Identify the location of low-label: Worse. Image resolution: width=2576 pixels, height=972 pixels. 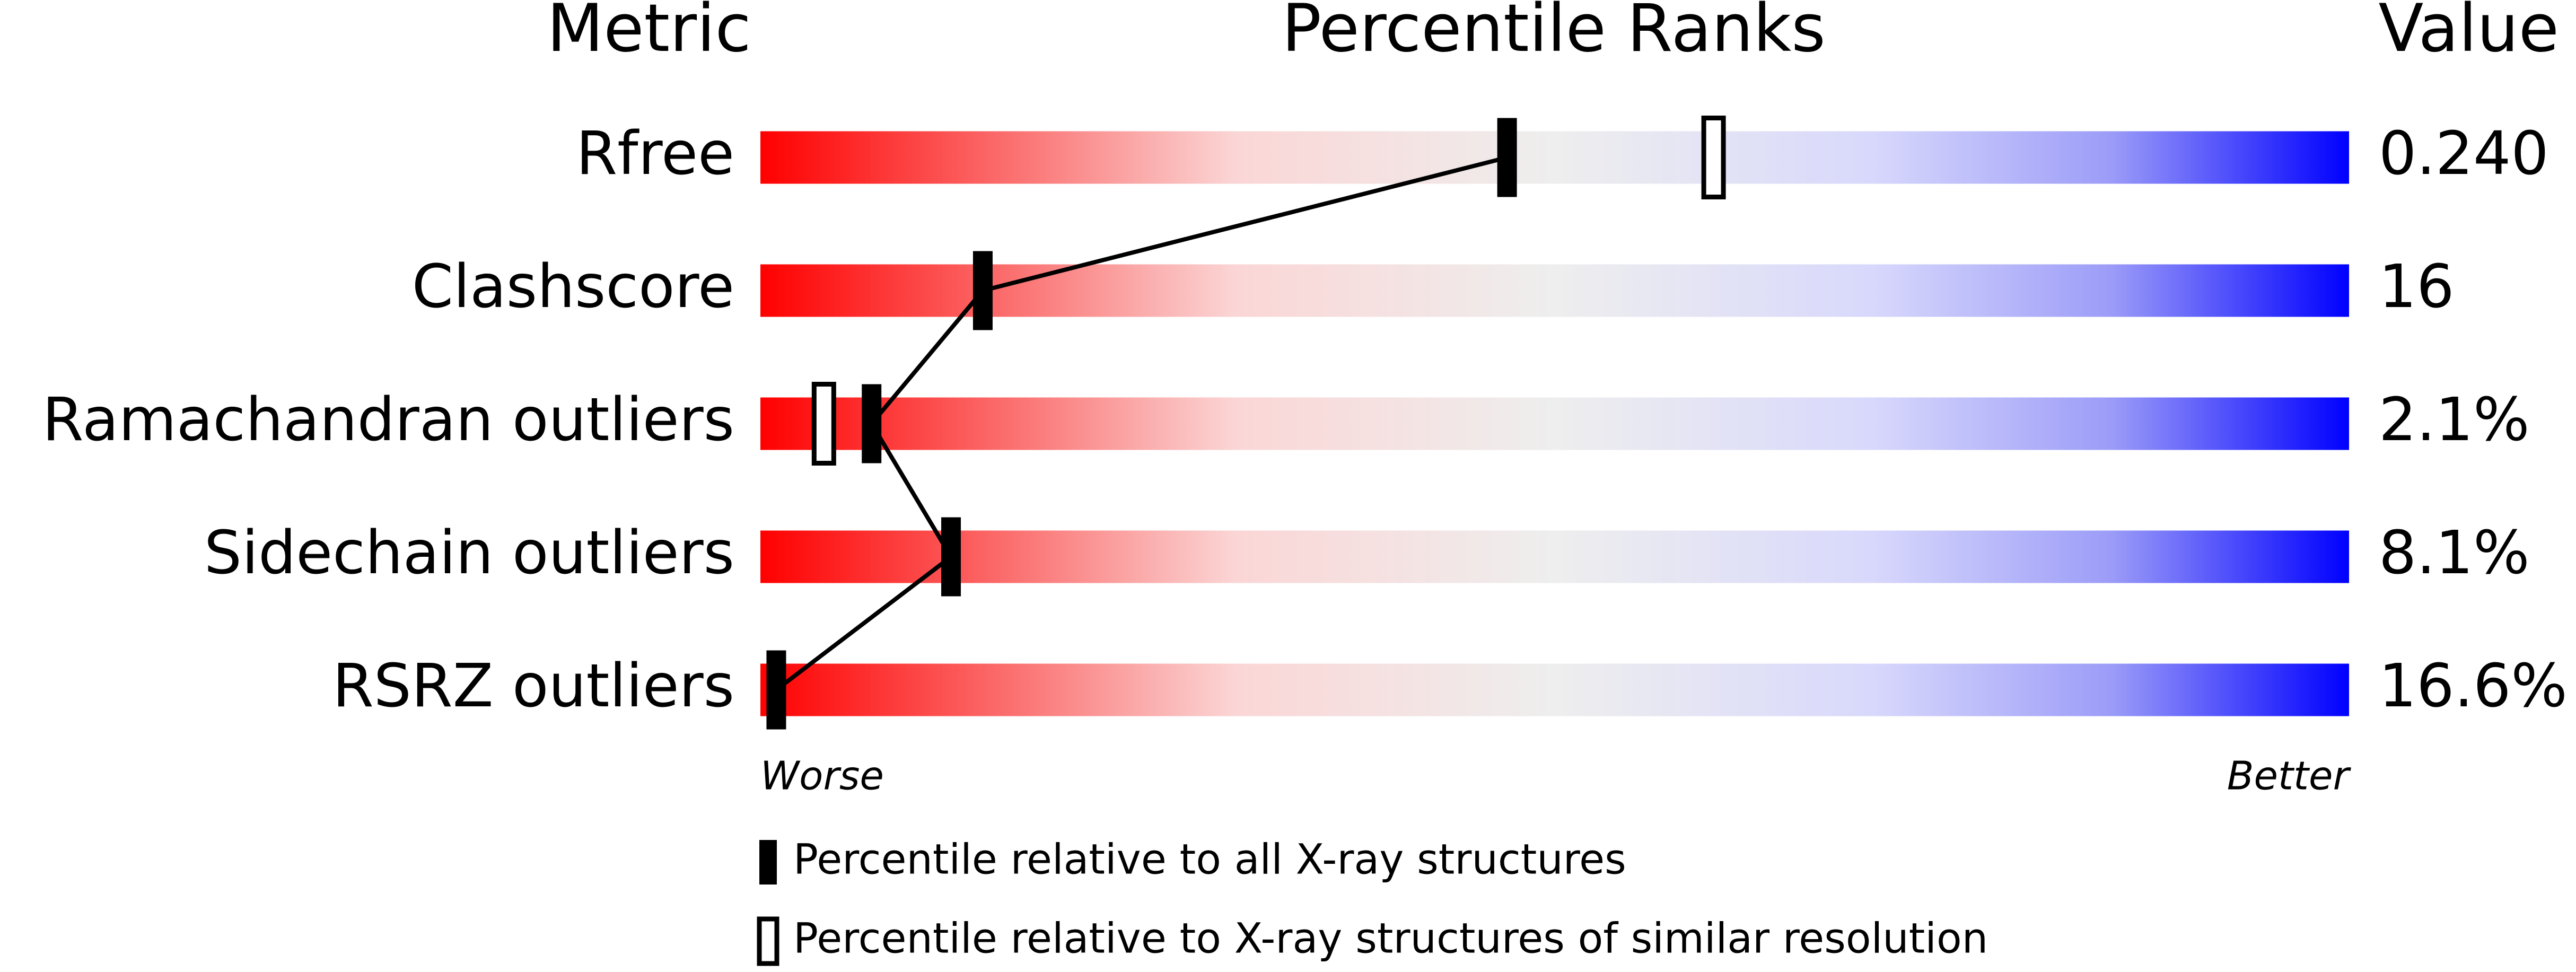
(822, 776).